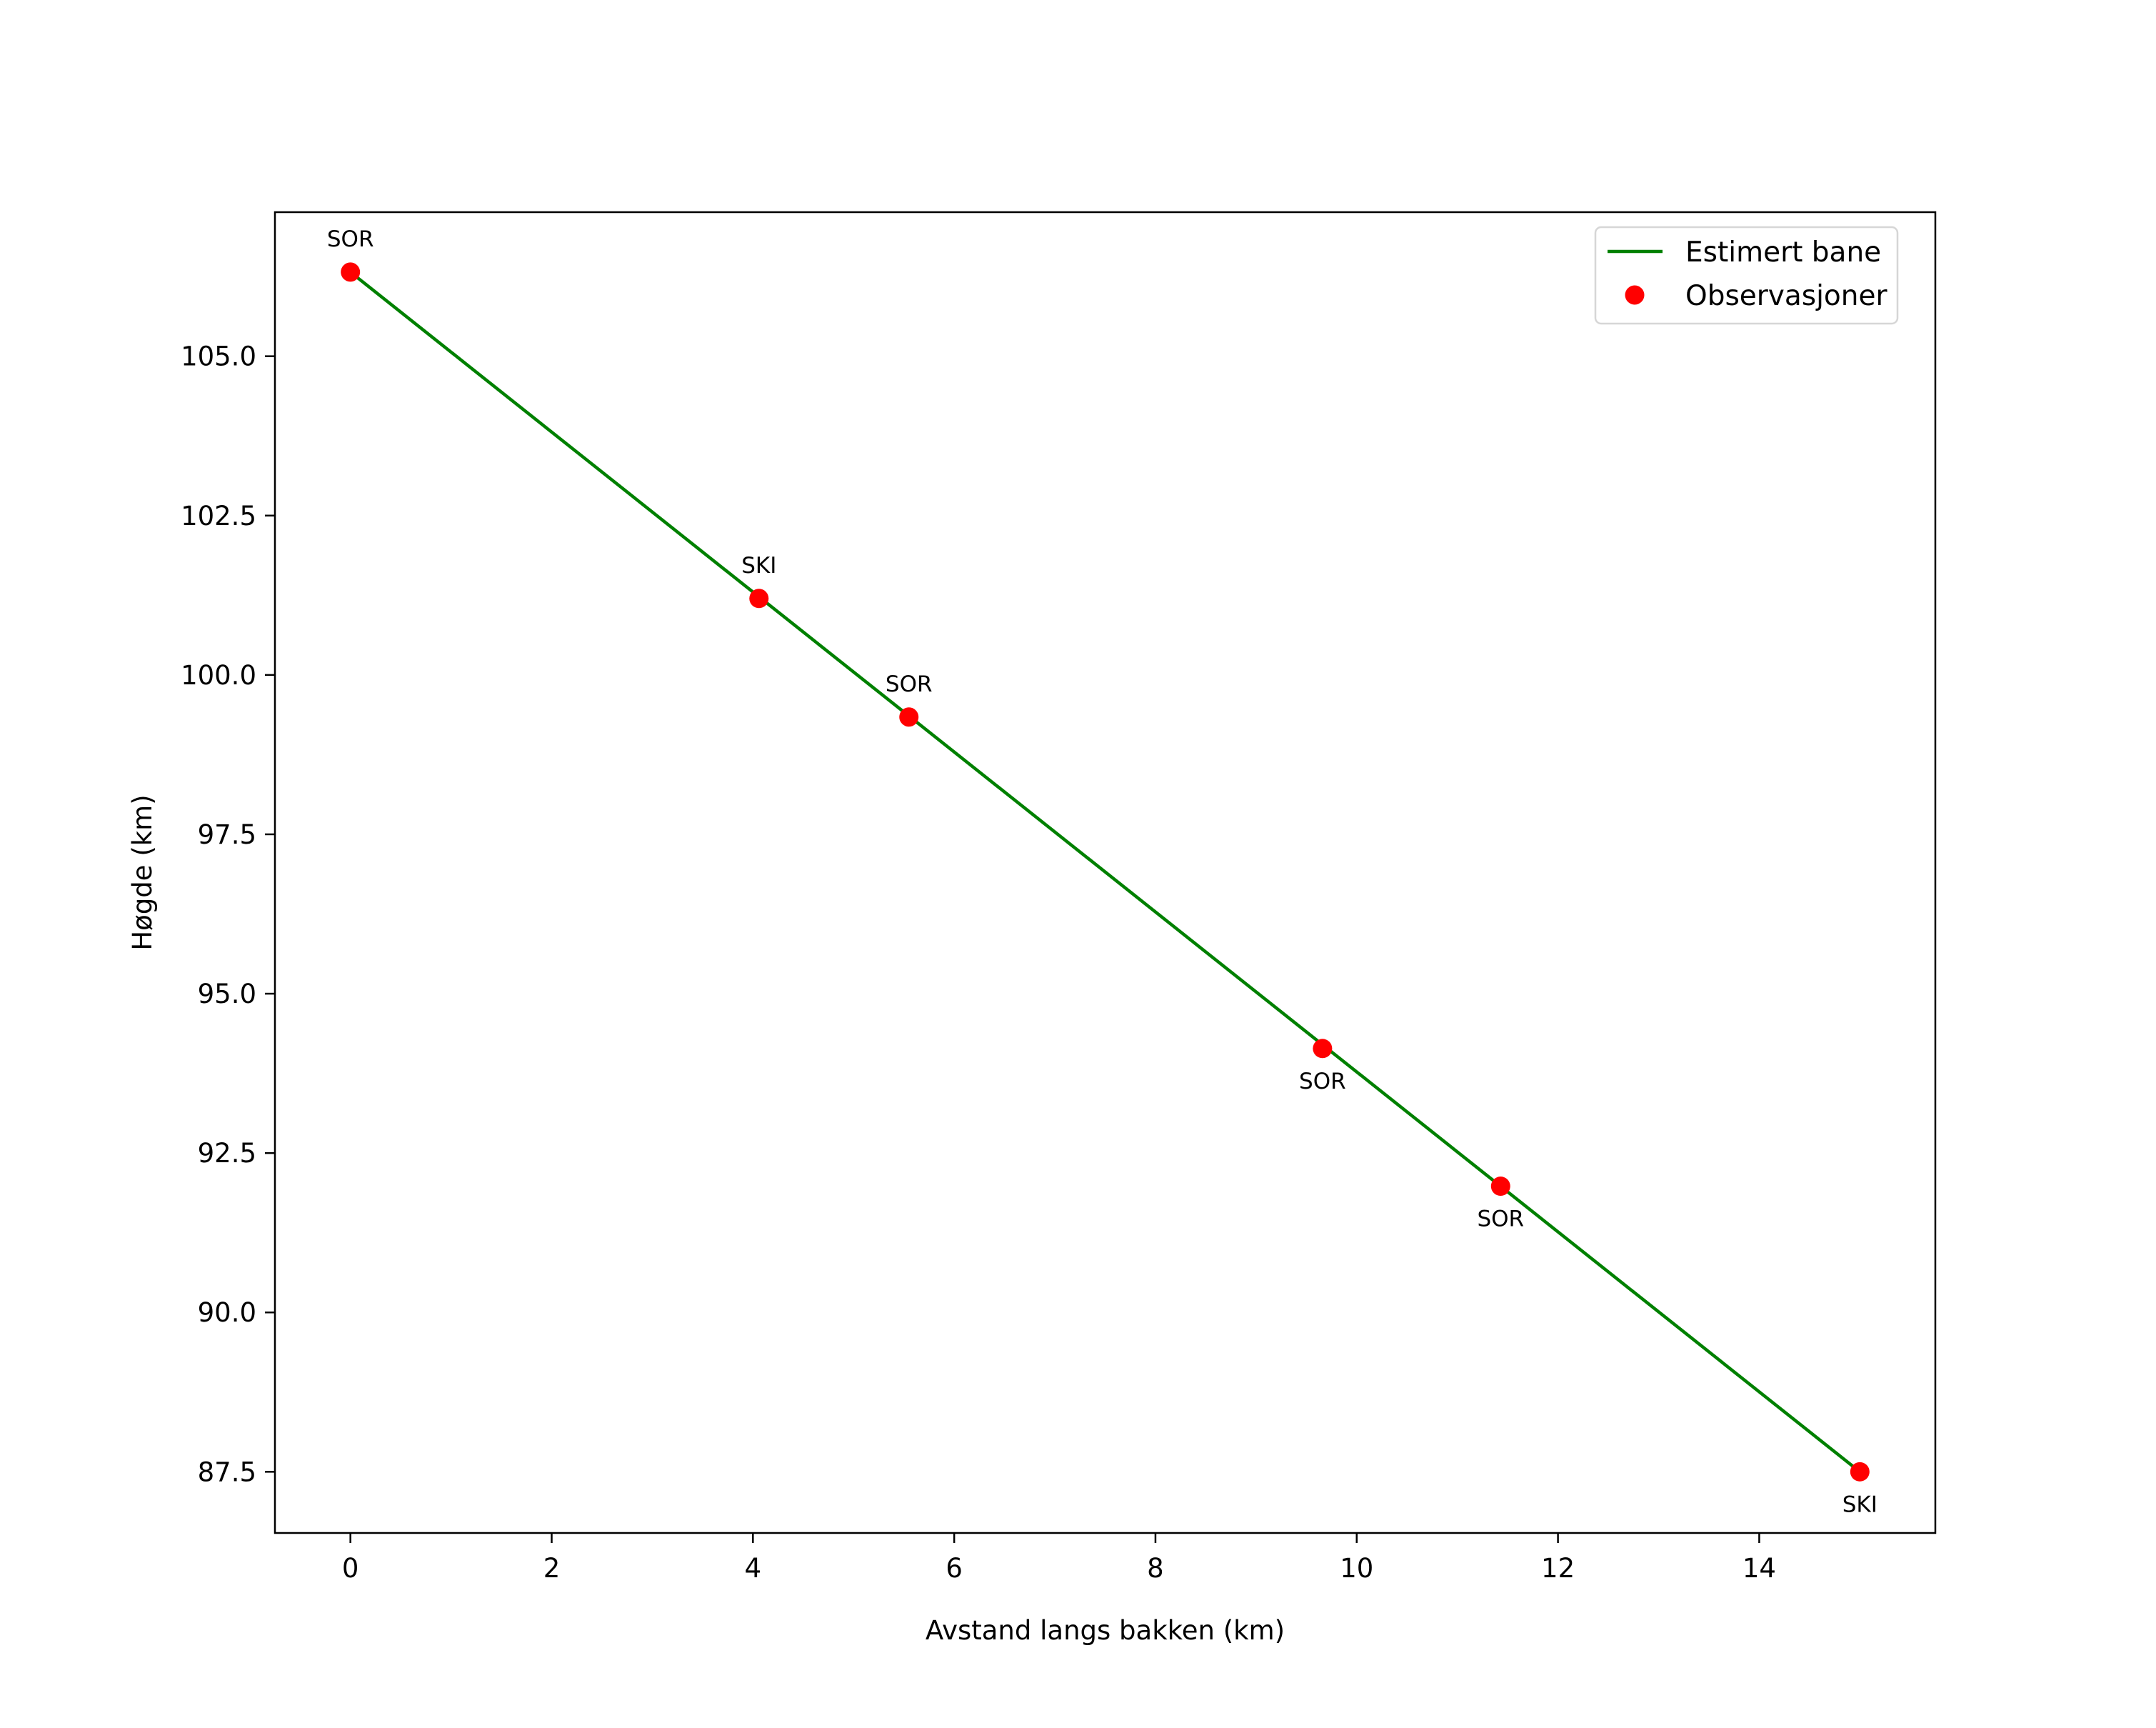  I want to click on y-tick-label: 97.5, so click(227, 834).